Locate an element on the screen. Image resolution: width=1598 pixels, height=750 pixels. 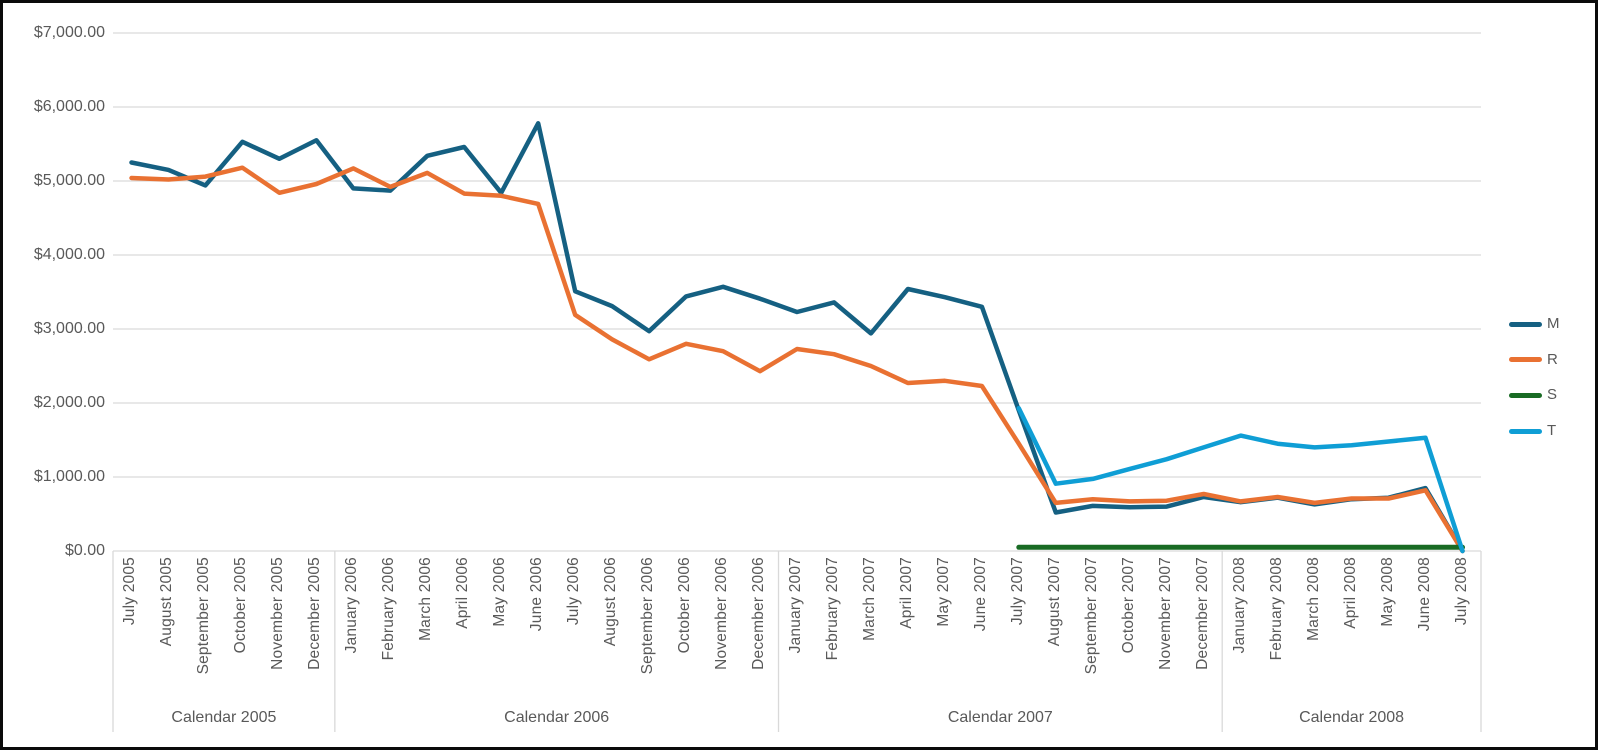
month-label: August 2007 is located at coordinates (1054, 602).